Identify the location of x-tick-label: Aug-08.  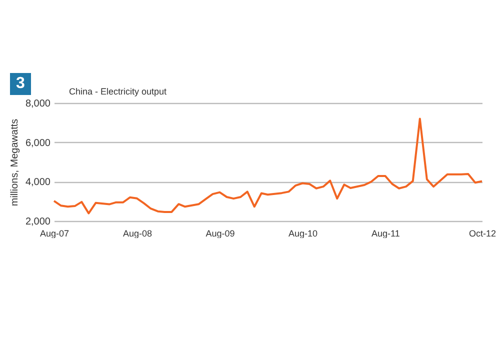
(137, 233).